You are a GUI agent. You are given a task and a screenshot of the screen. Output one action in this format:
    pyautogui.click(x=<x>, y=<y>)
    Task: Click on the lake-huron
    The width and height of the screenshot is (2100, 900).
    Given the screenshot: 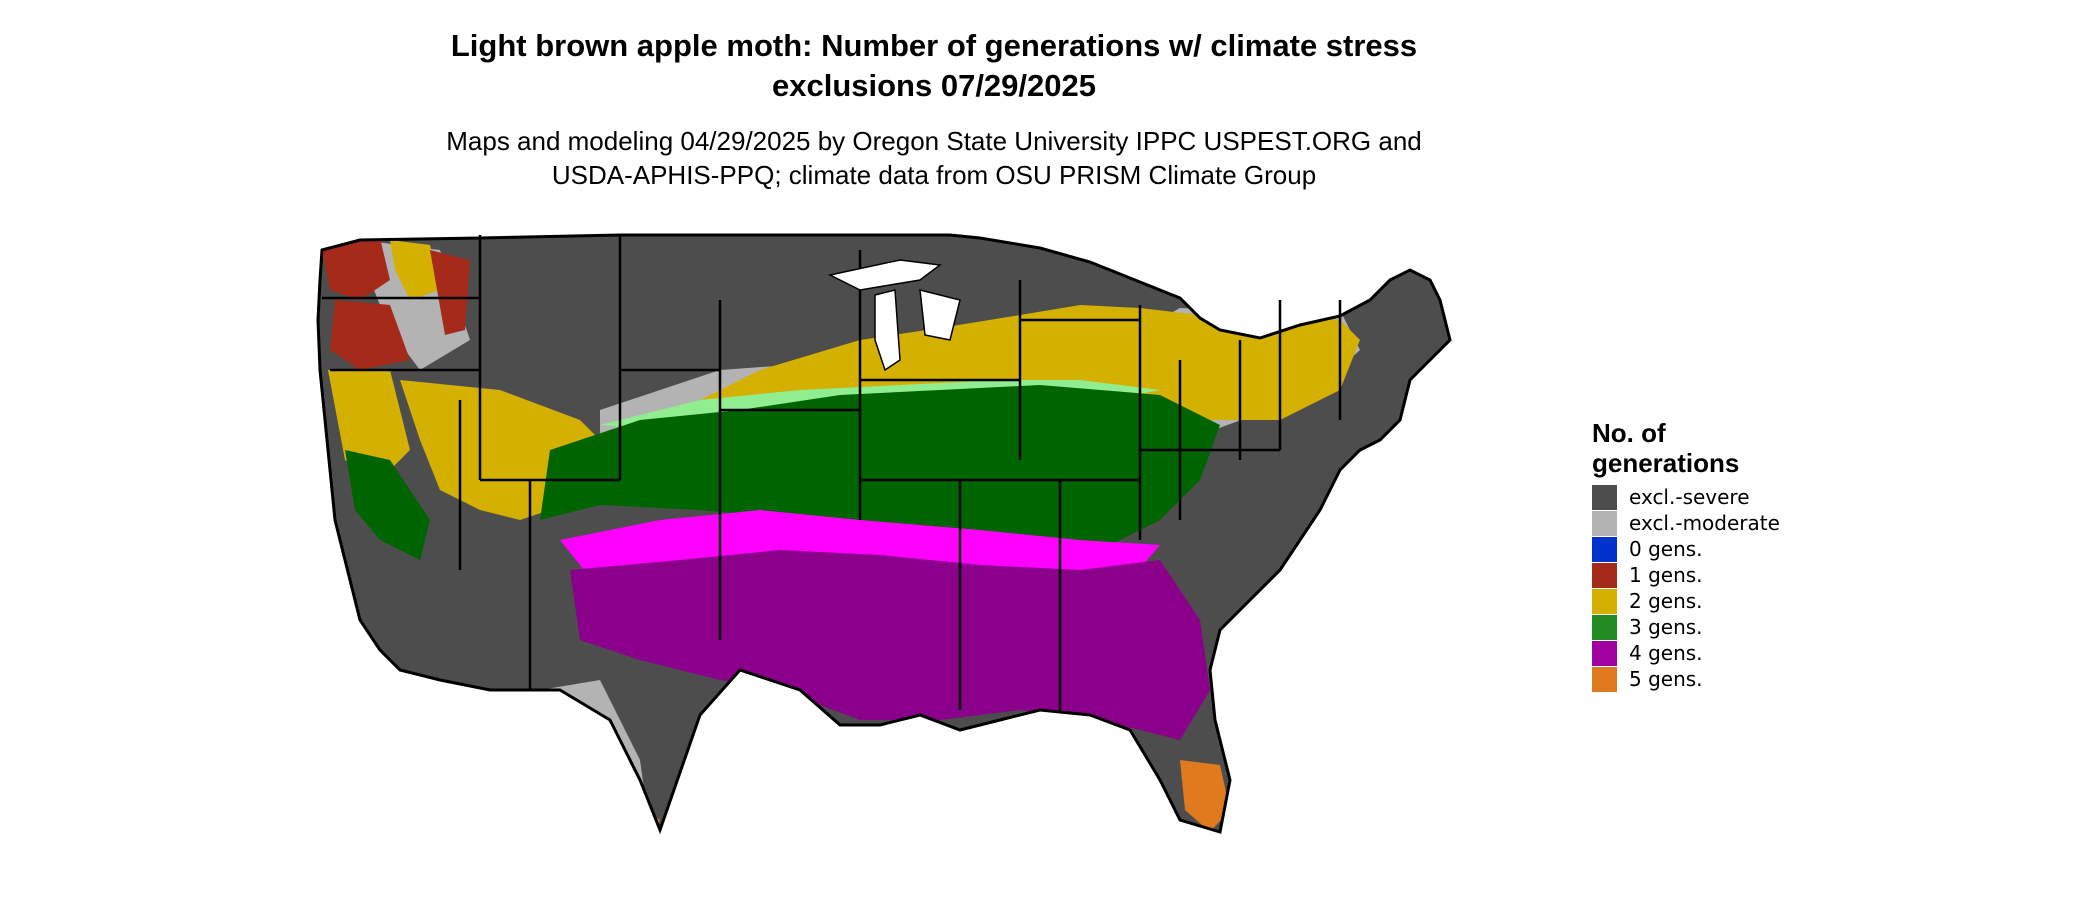 What is the action you would take?
    pyautogui.click(x=940, y=315)
    